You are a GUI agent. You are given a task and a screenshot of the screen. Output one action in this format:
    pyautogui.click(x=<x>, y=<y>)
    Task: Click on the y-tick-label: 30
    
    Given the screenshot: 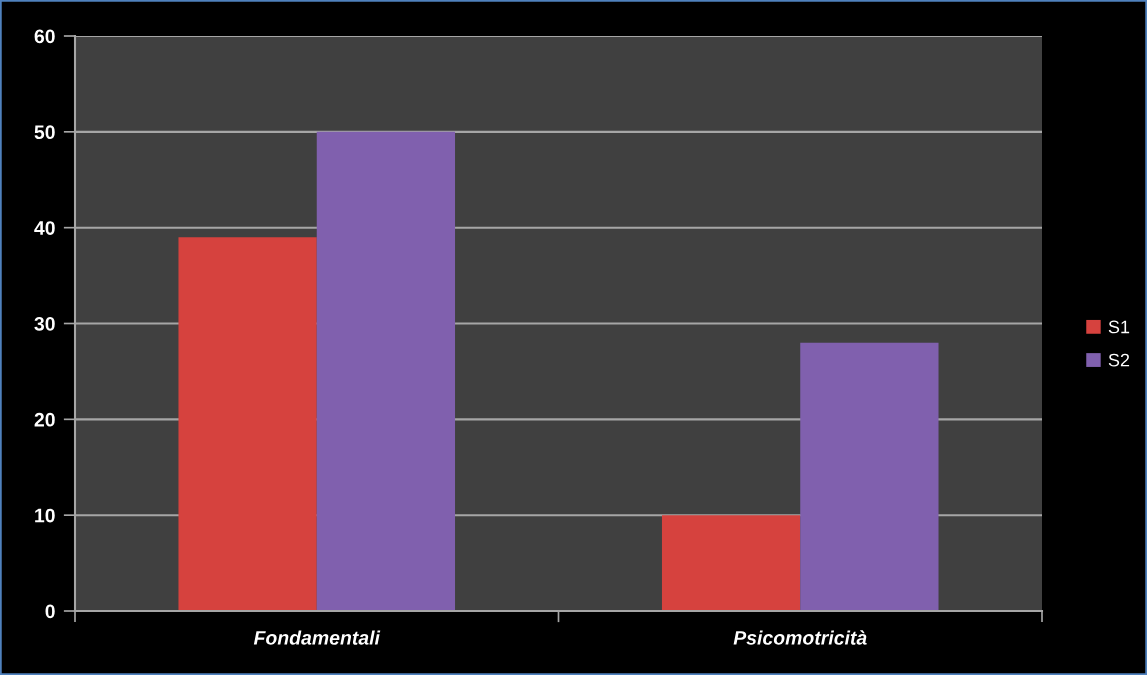 What is the action you would take?
    pyautogui.click(x=44, y=323)
    